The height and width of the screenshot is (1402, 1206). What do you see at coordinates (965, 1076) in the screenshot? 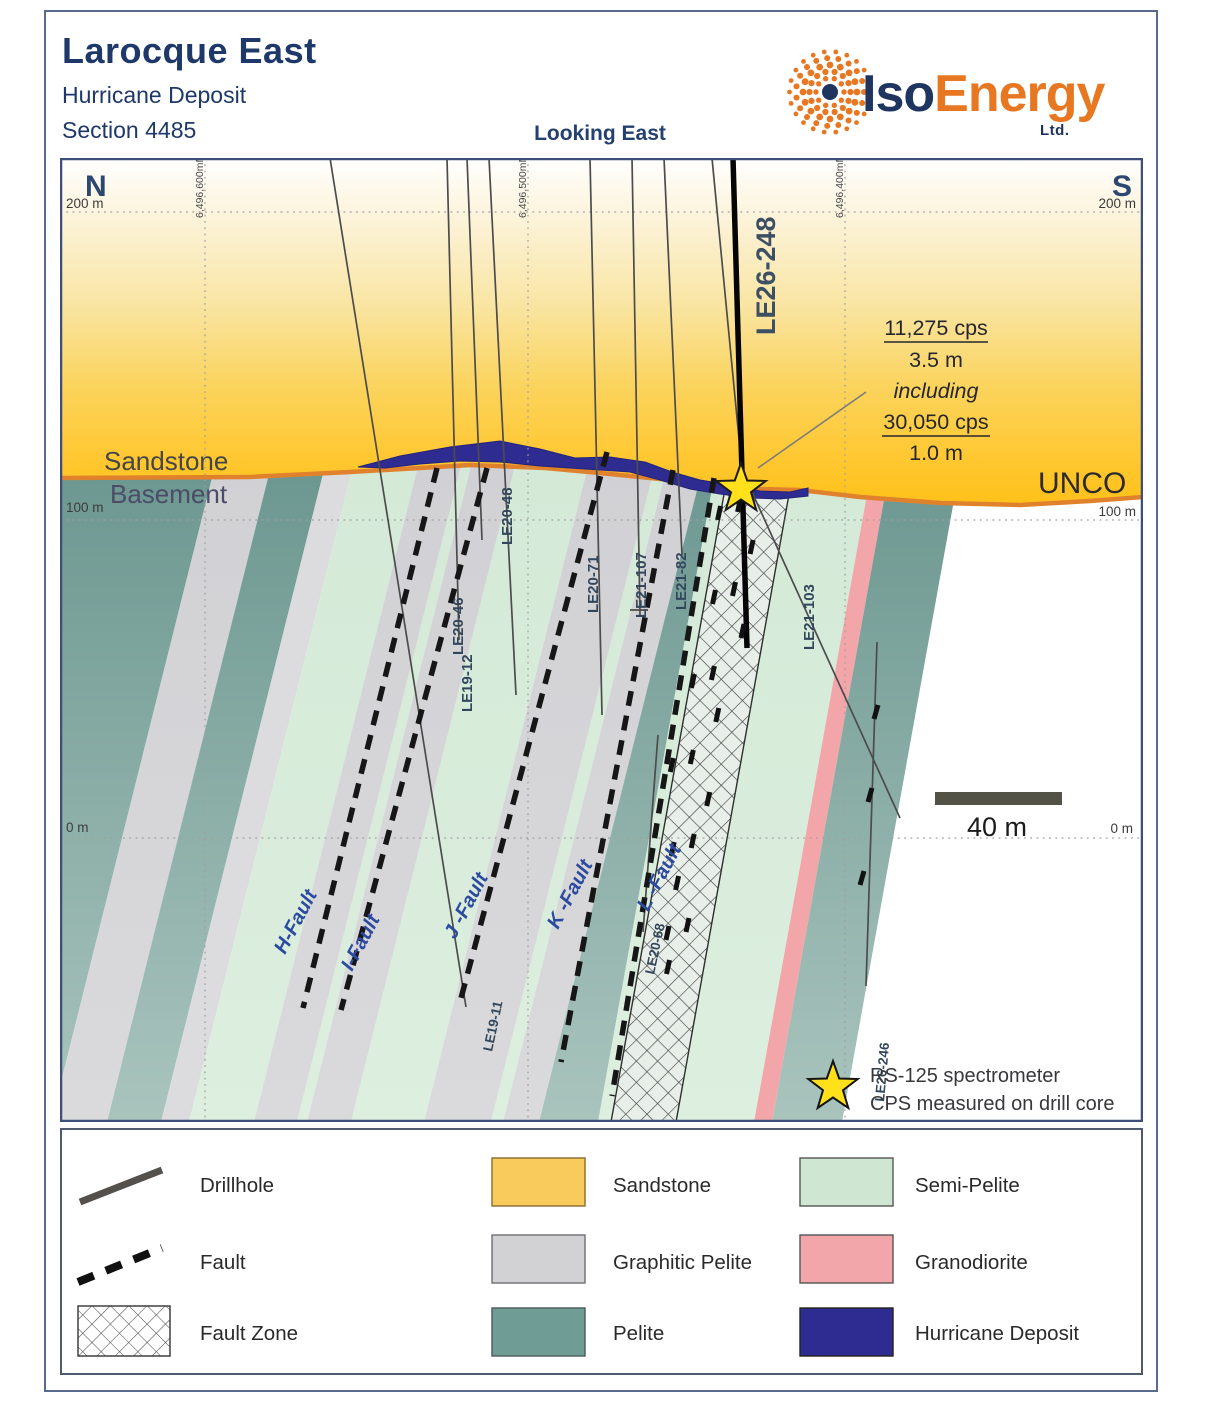
I see `star-note-line1: RS-125 spectrometer` at bounding box center [965, 1076].